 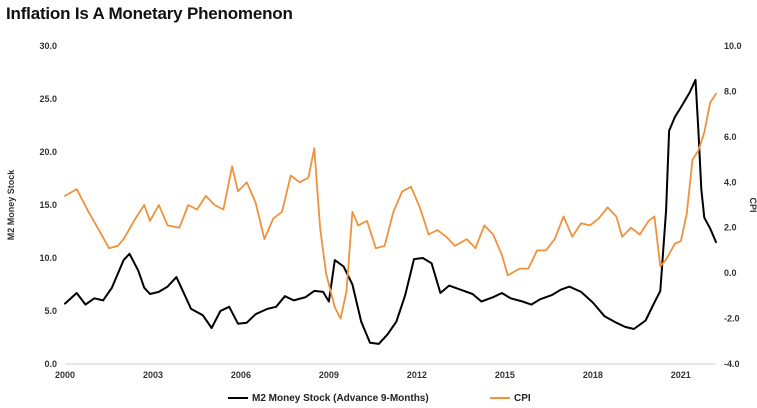 I want to click on x-tick-label: 2000, so click(x=65, y=375).